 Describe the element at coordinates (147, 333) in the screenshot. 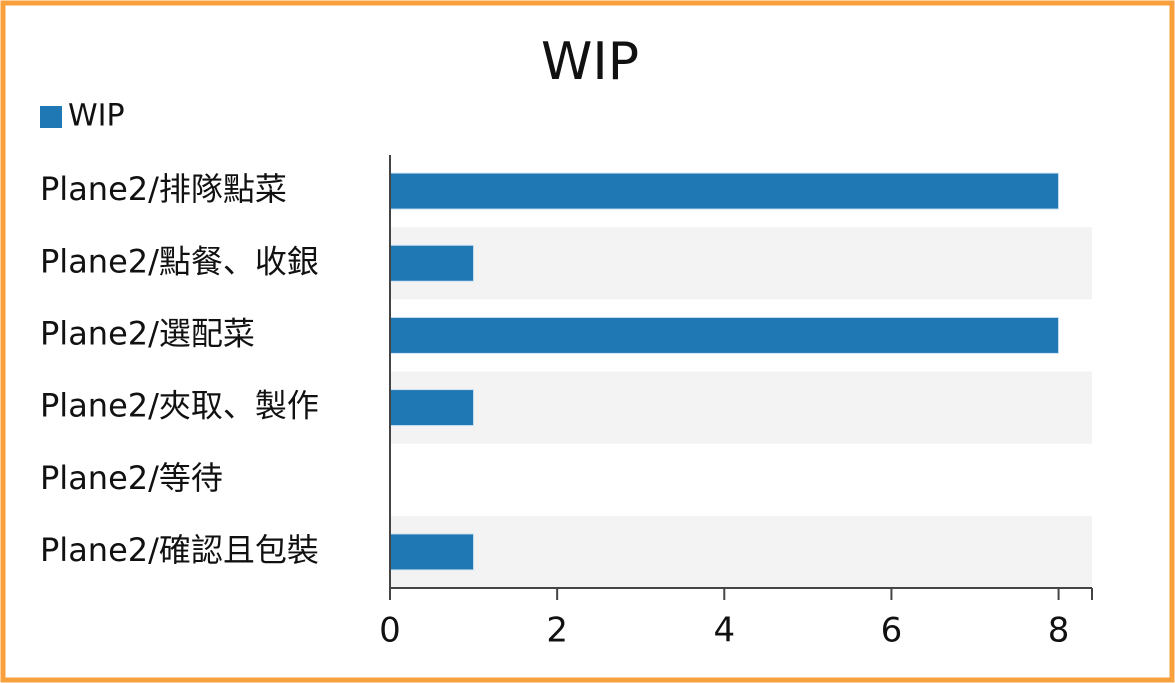

I see `y-tick-label: Plane2/選配菜` at that location.